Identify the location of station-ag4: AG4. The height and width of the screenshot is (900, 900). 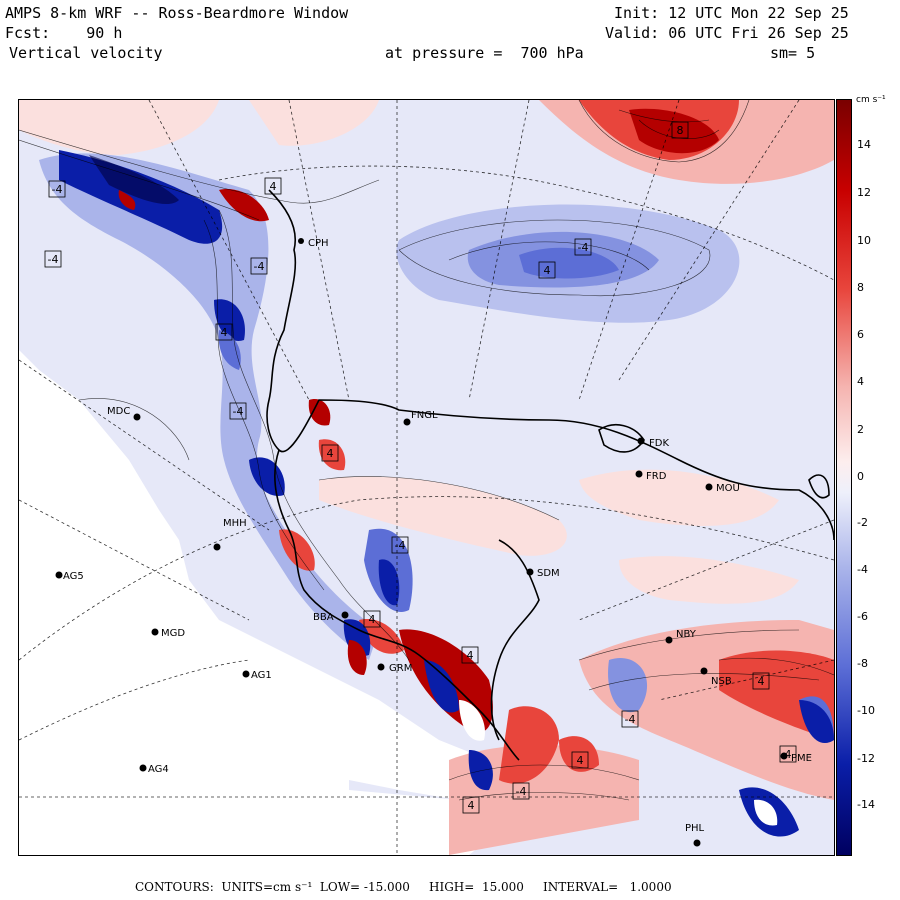
(158, 769).